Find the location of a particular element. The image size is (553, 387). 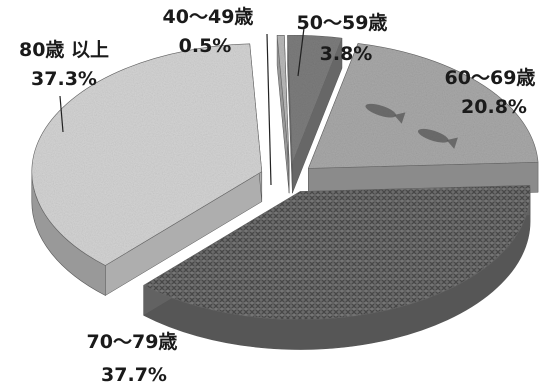

slice-label-1: 50〜59歳 is located at coordinates (342, 23).